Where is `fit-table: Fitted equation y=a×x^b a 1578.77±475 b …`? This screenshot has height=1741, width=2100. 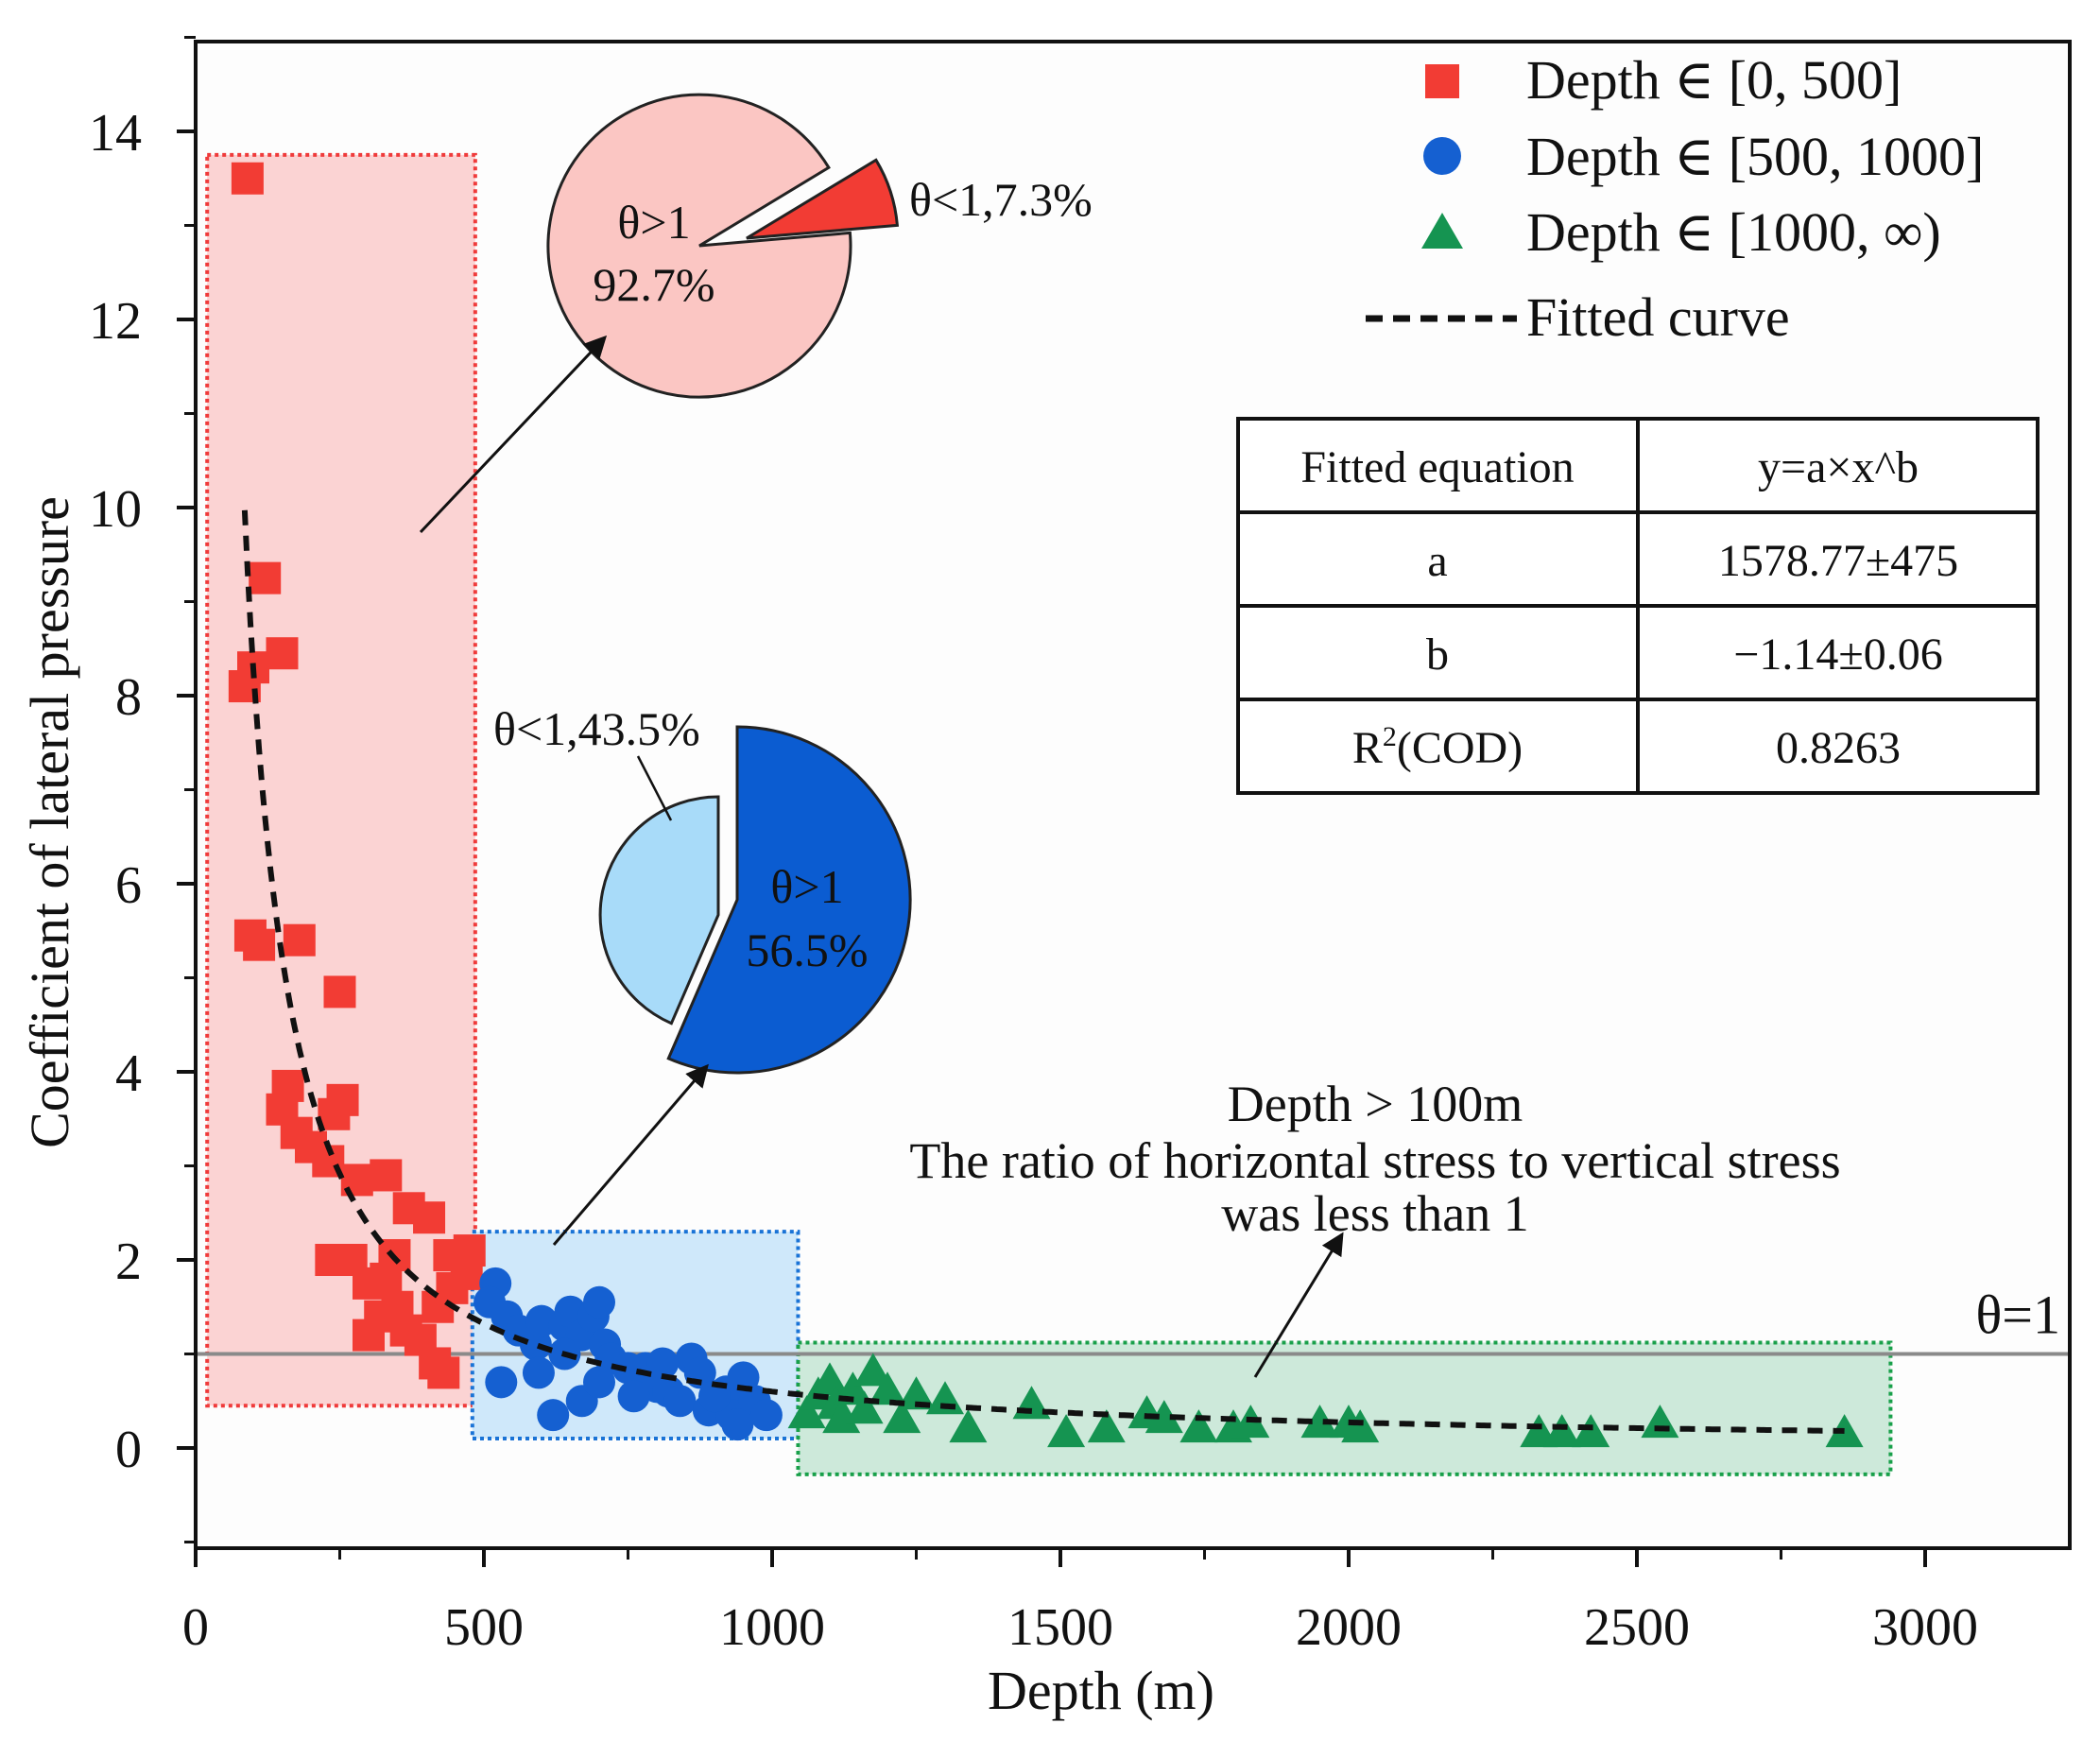
fit-table: Fitted equation y=a×x^b a 1578.77±475 b … is located at coordinates (1638, 606).